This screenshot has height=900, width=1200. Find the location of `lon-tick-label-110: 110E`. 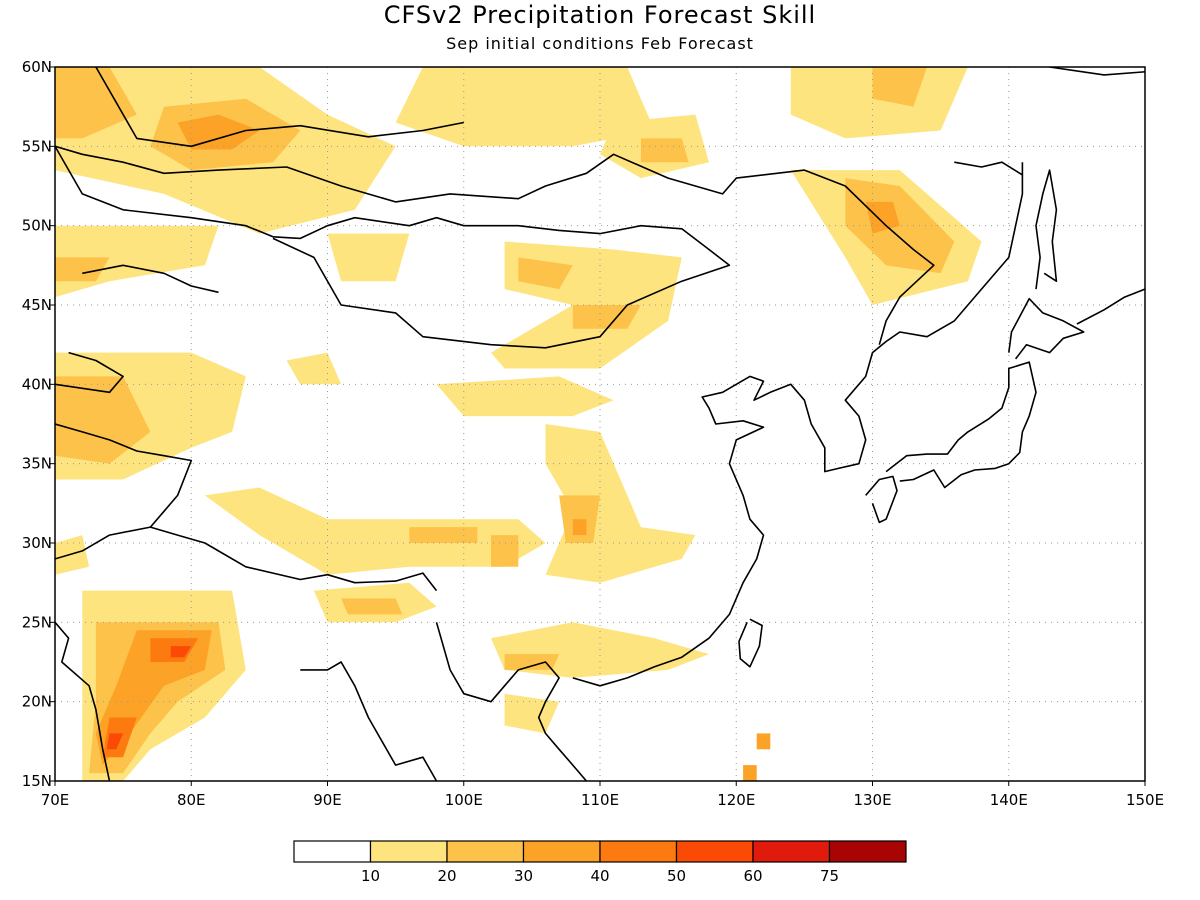

lon-tick-label-110: 110E is located at coordinates (600, 800).